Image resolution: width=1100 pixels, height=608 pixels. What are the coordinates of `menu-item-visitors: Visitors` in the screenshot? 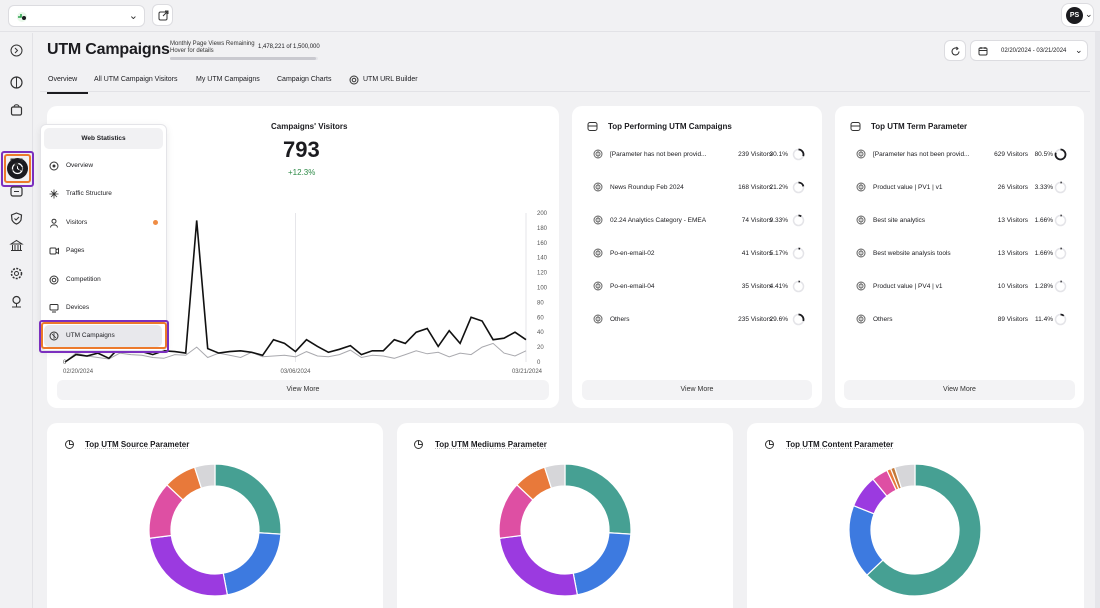 It's located at (101, 223).